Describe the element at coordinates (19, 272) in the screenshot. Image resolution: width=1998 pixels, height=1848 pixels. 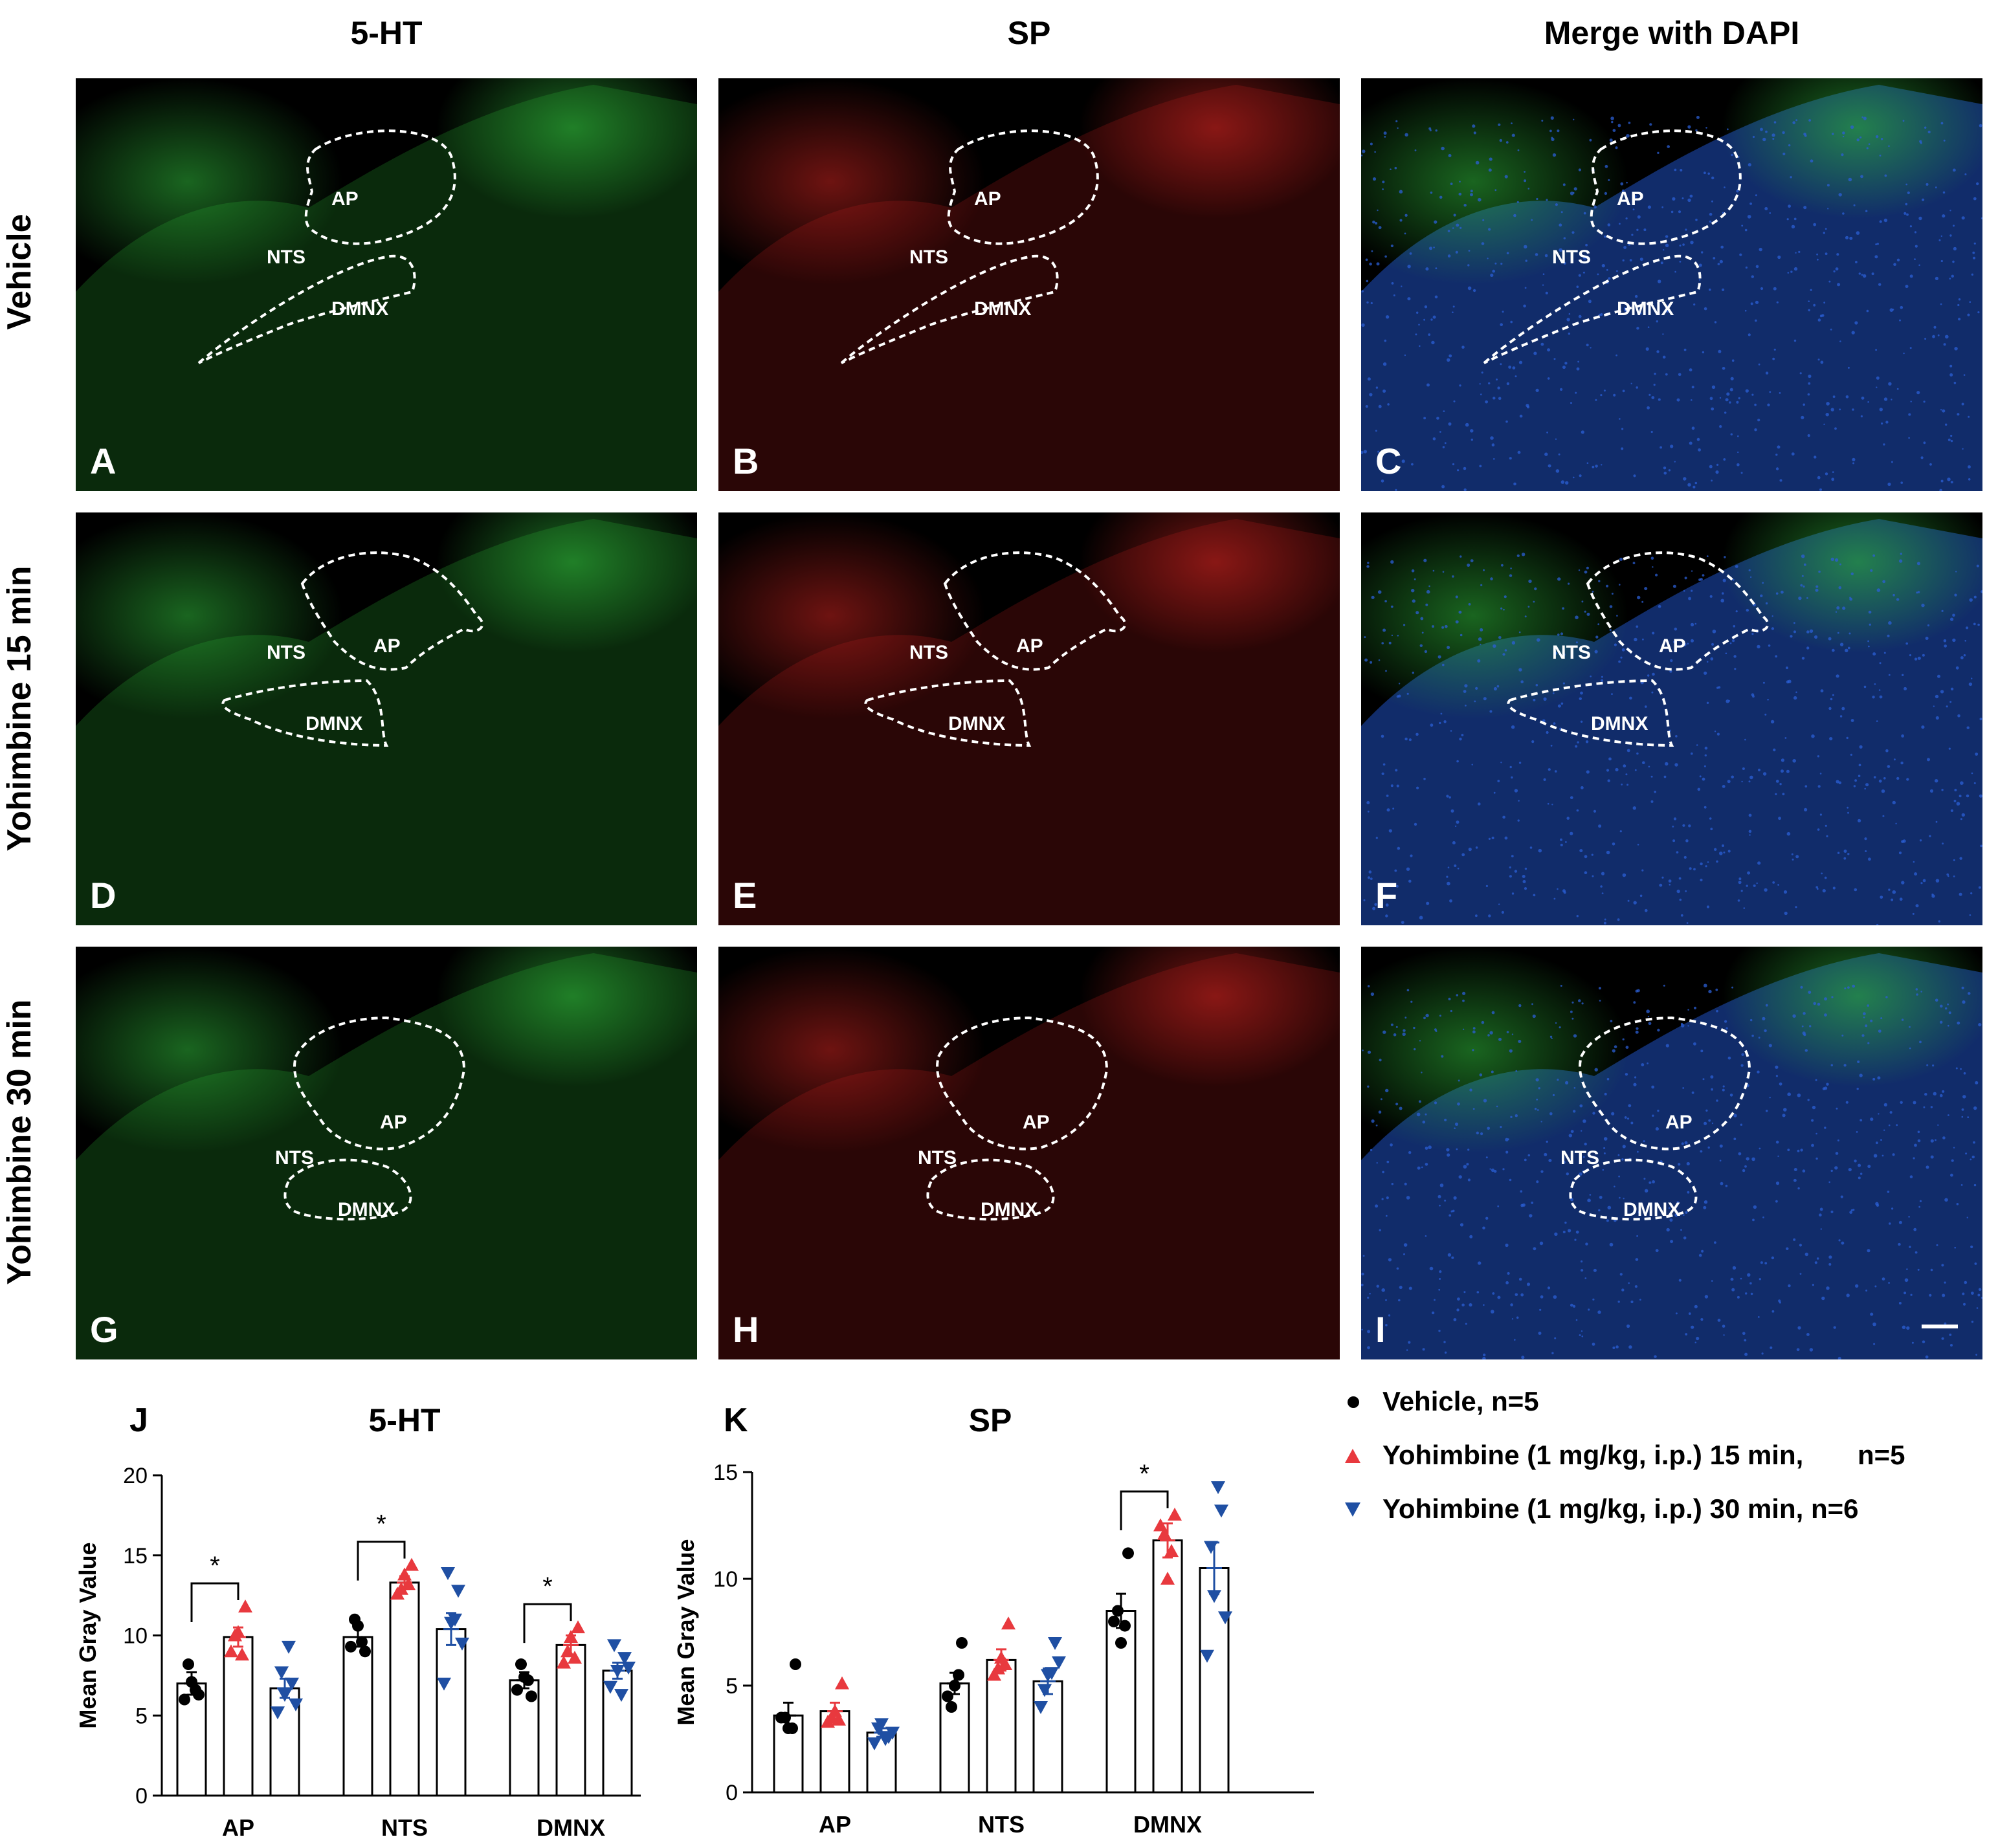
I see `row-label-vehicle: Vehicle` at that location.